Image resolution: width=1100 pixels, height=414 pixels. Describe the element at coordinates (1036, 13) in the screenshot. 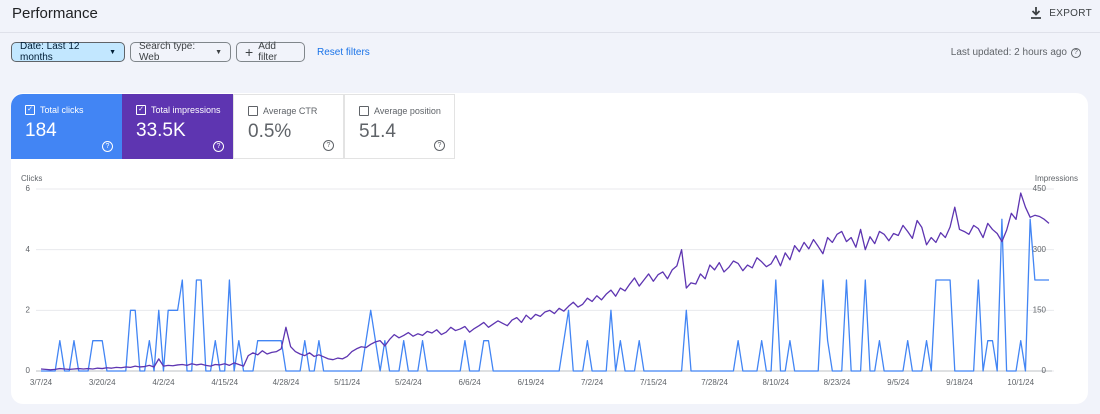

I see `download-icon` at that location.